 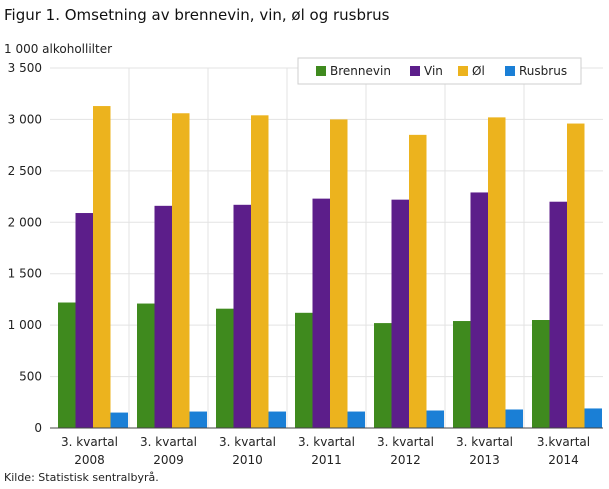 What do you see at coordinates (84, 320) in the screenshot?
I see `bar-vin-2008` at bounding box center [84, 320].